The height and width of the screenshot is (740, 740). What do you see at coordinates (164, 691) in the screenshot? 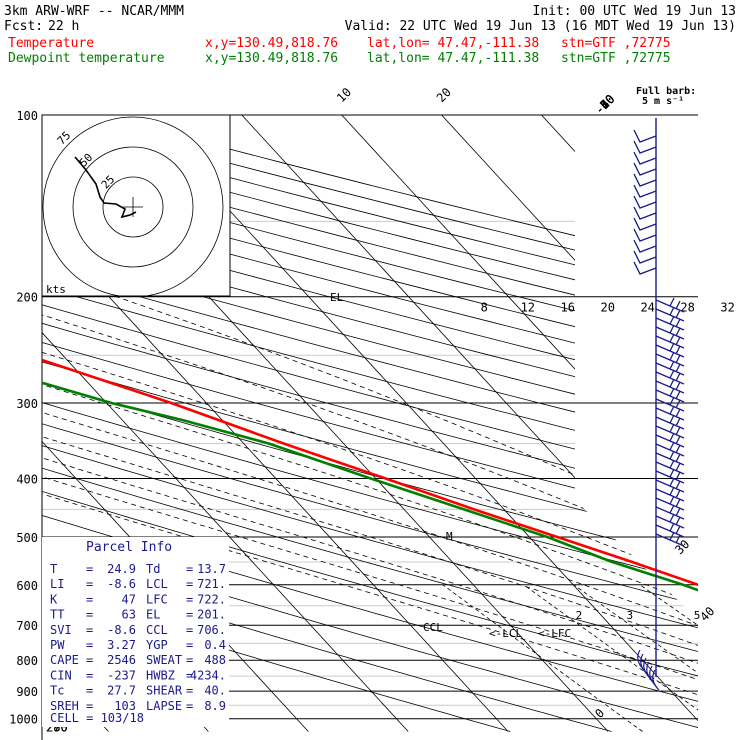
I see `parcel-key-2: SHEAR` at bounding box center [164, 691].